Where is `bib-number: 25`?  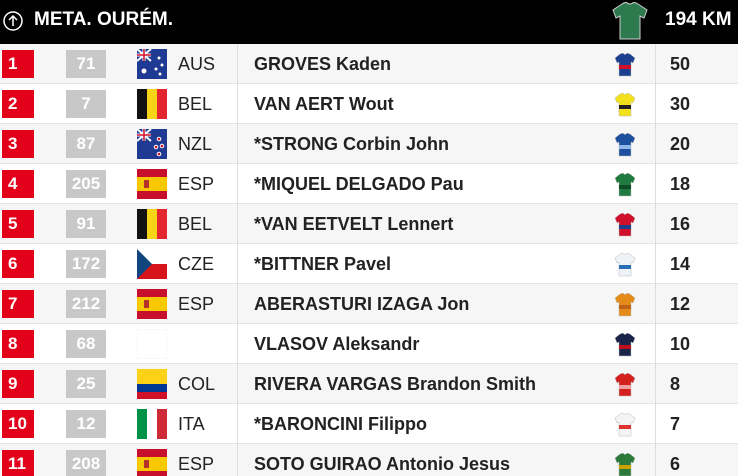
bib-number: 25 is located at coordinates (86, 384).